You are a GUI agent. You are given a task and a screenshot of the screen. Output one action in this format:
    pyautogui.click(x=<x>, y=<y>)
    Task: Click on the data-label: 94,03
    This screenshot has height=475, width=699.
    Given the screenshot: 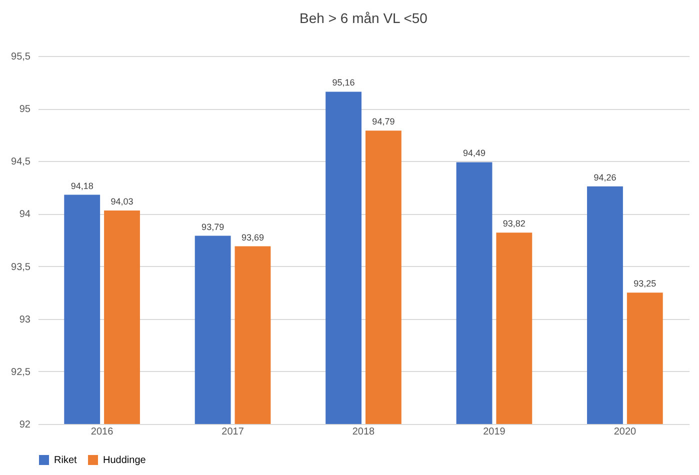 What is the action you would take?
    pyautogui.click(x=122, y=201)
    